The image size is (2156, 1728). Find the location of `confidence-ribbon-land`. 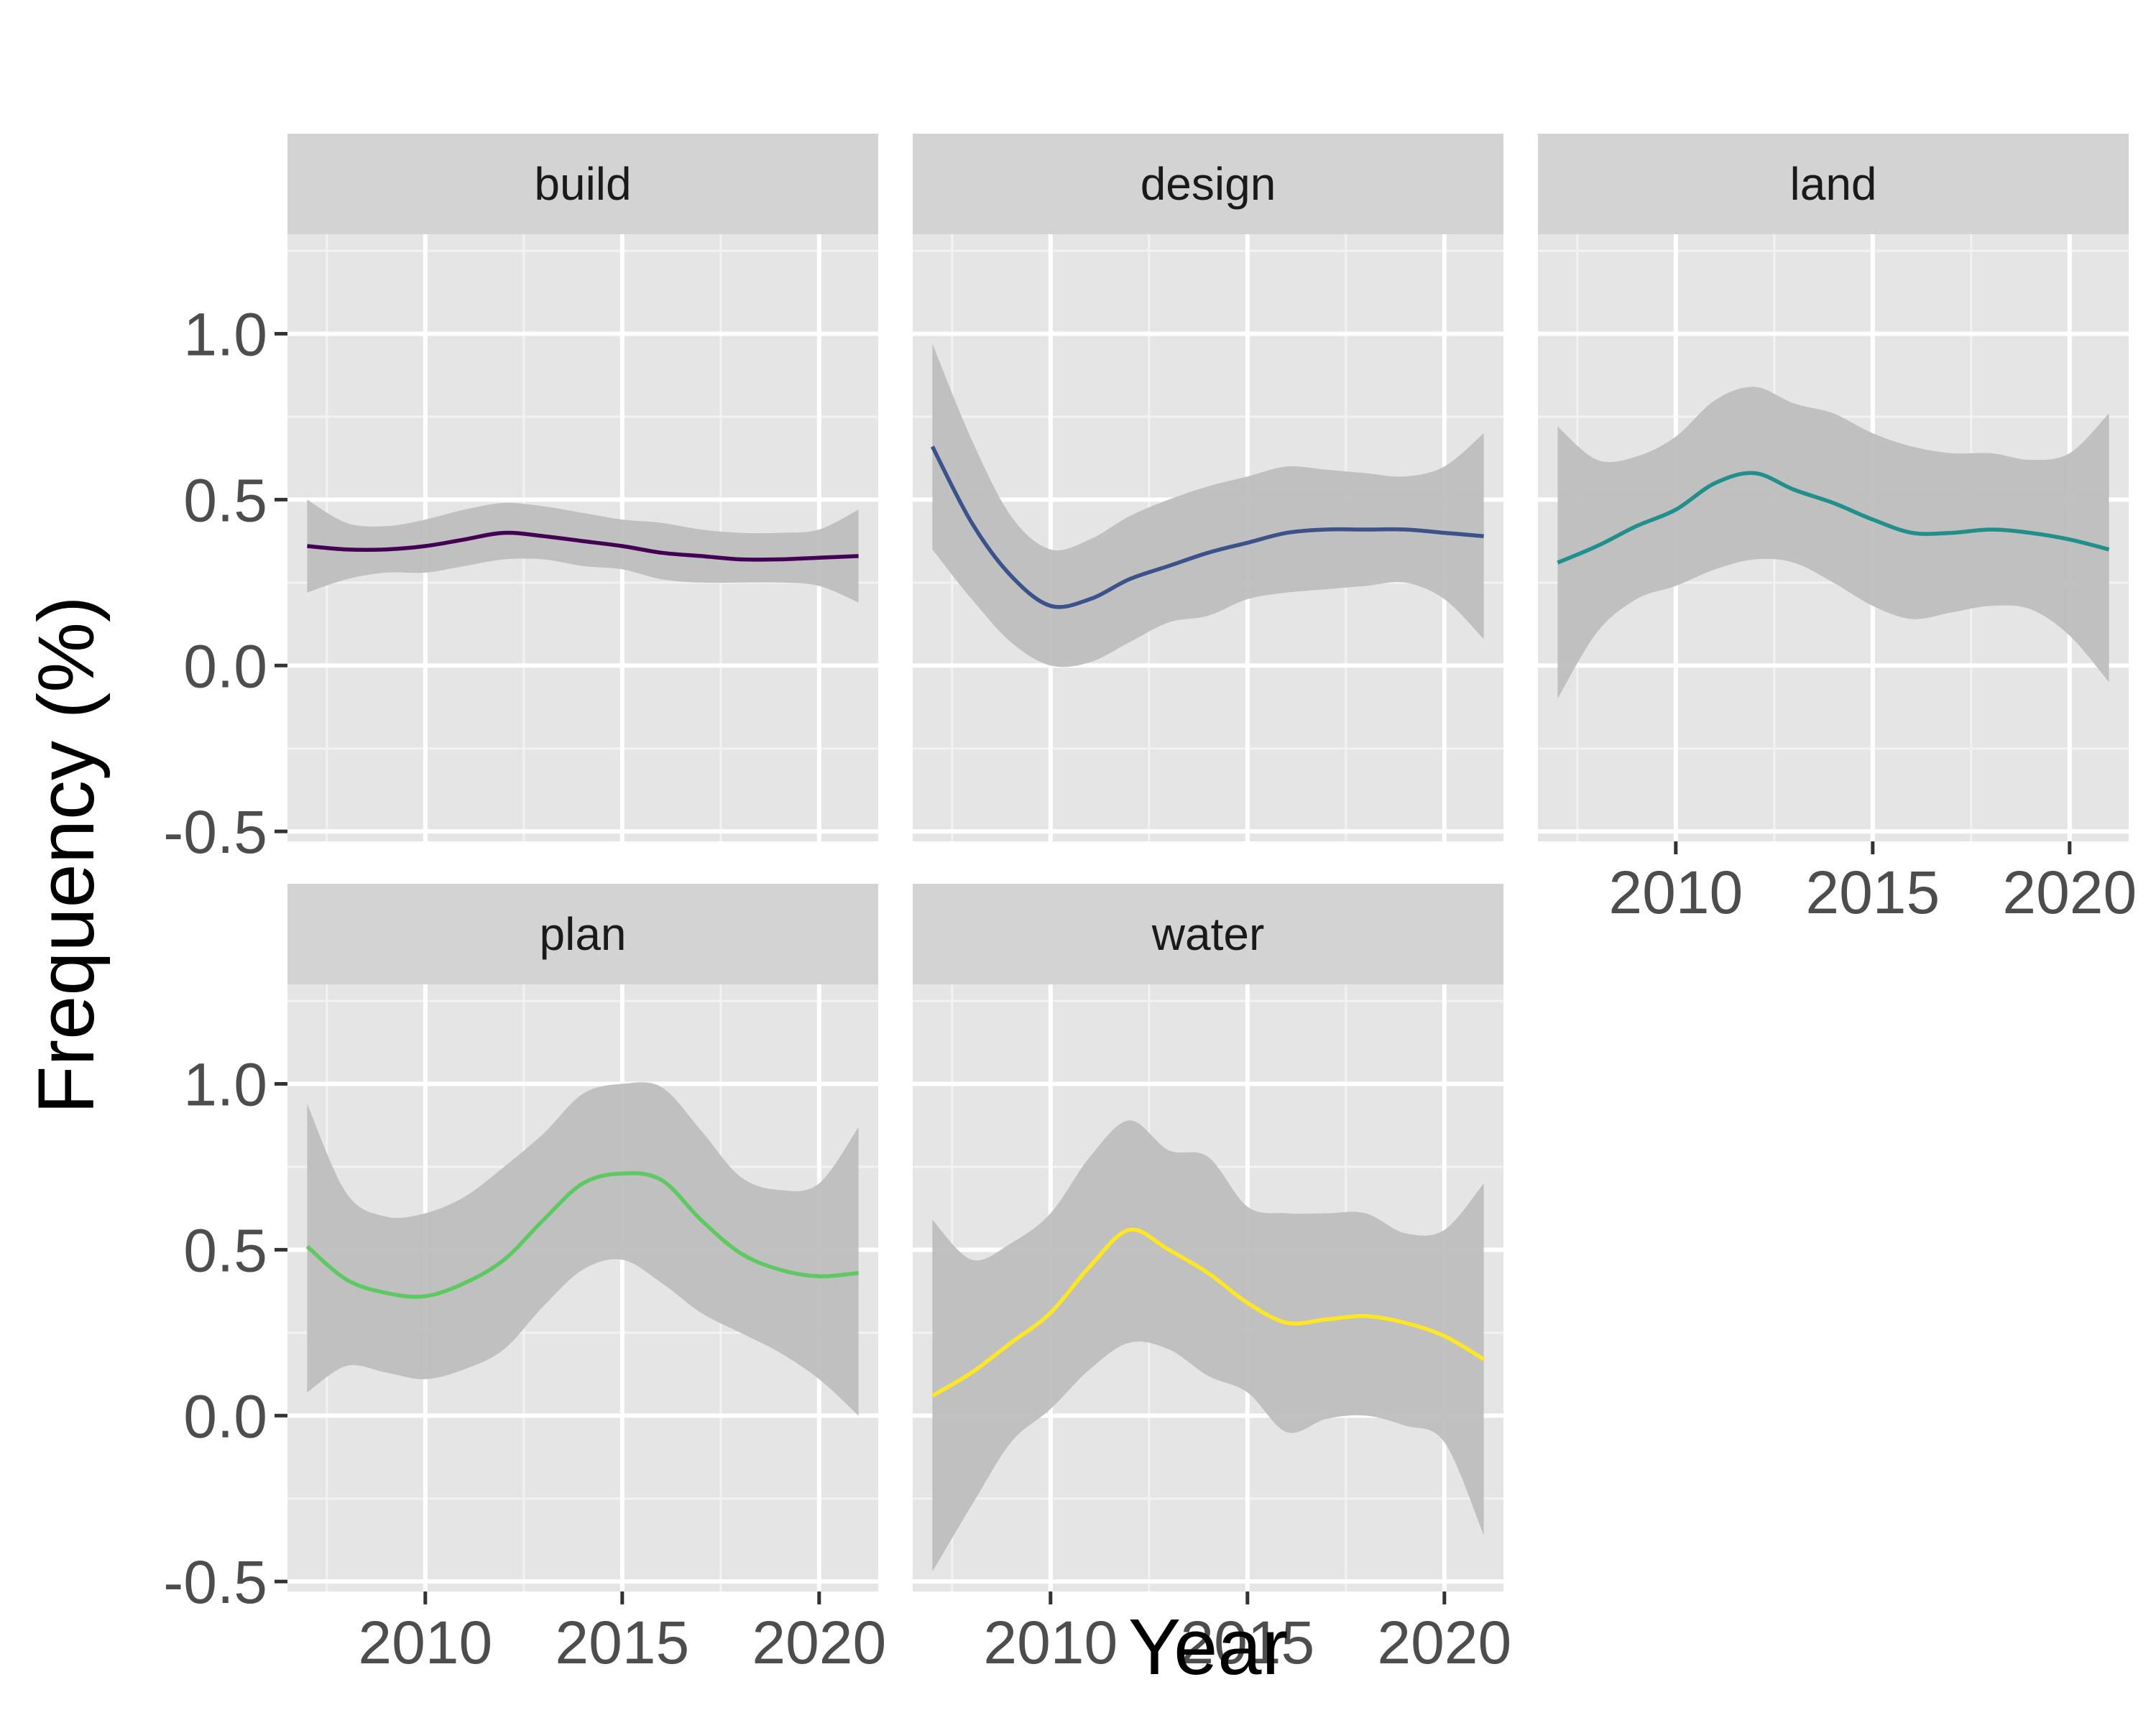

confidence-ribbon-land is located at coordinates (1833, 543).